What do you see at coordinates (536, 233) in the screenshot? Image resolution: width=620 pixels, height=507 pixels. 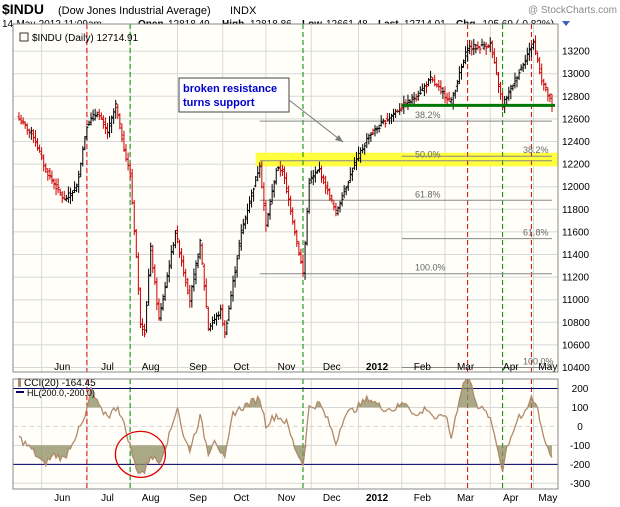 I see `fib-right-label: 61.8%` at bounding box center [536, 233].